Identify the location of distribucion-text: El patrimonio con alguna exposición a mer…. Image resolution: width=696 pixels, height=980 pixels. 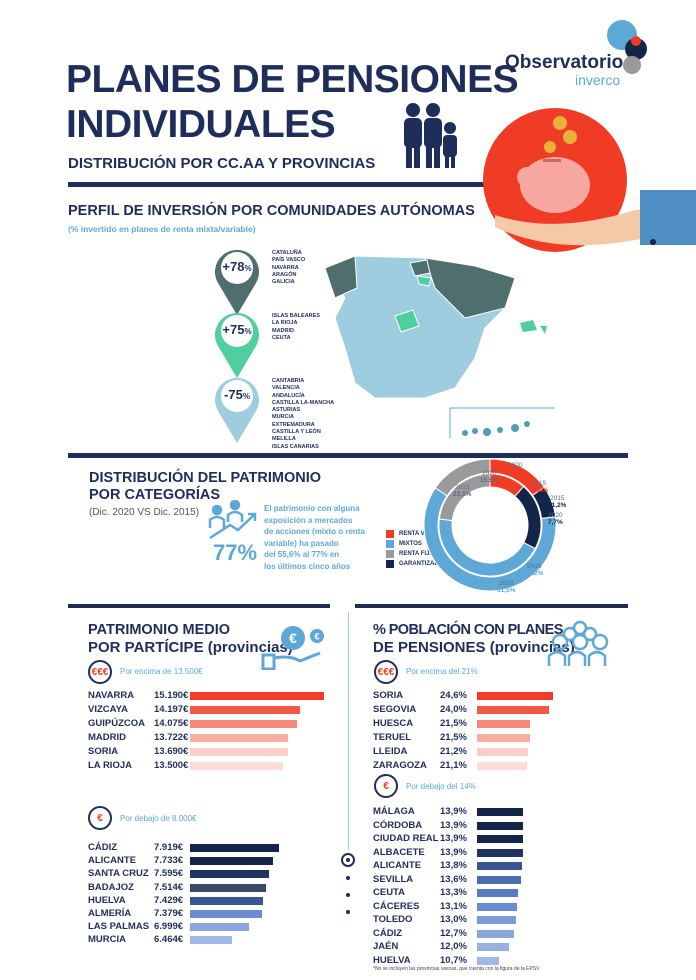
(314, 537).